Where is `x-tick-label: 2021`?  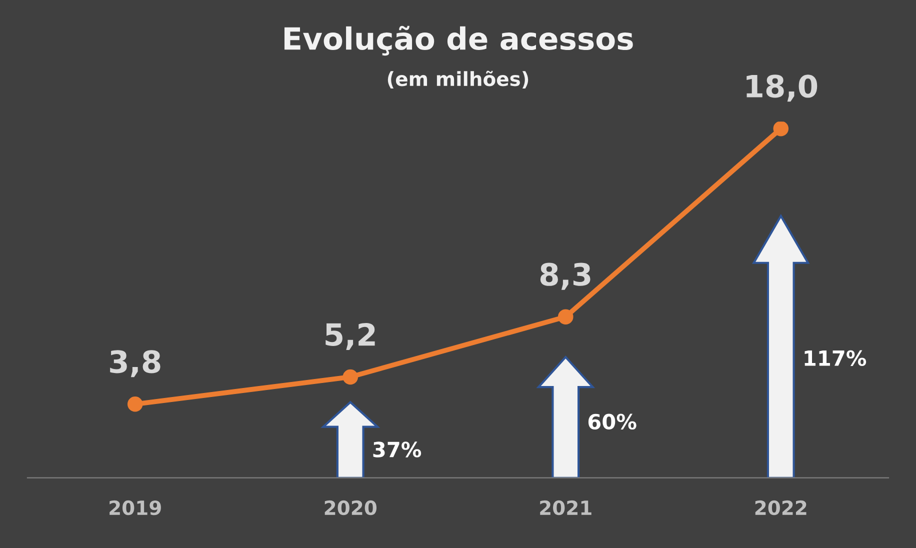 x-tick-label: 2021 is located at coordinates (566, 508).